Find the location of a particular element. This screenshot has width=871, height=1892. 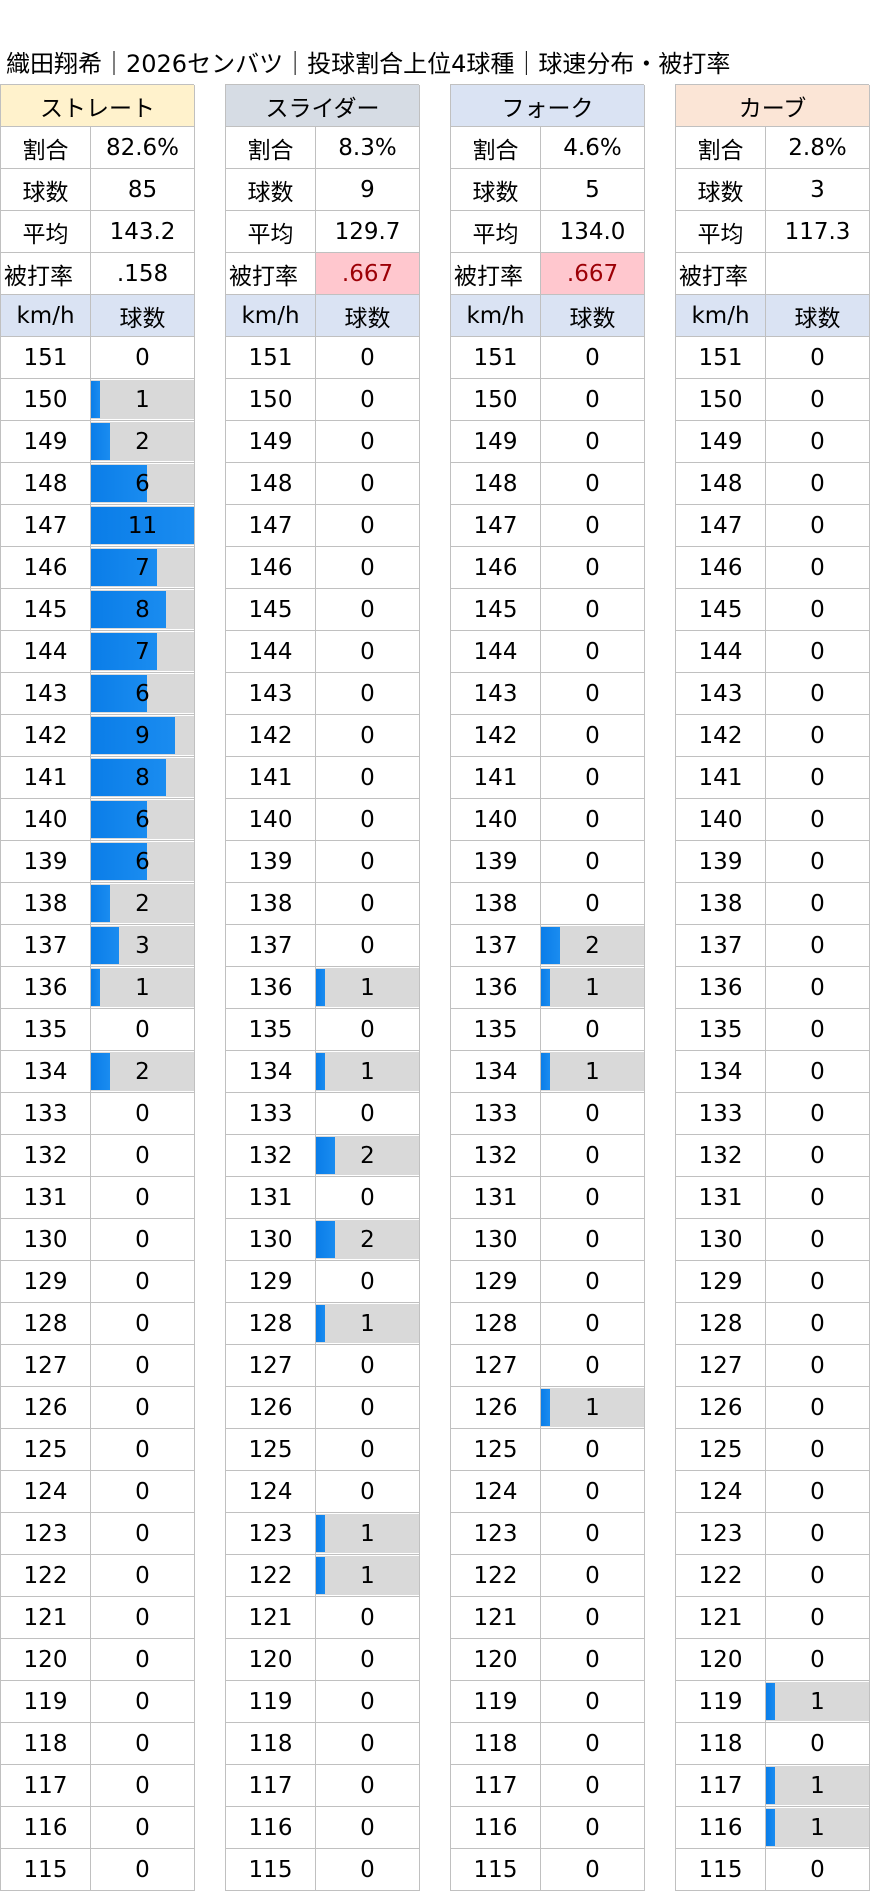

speed: 132 is located at coordinates (496, 1156).